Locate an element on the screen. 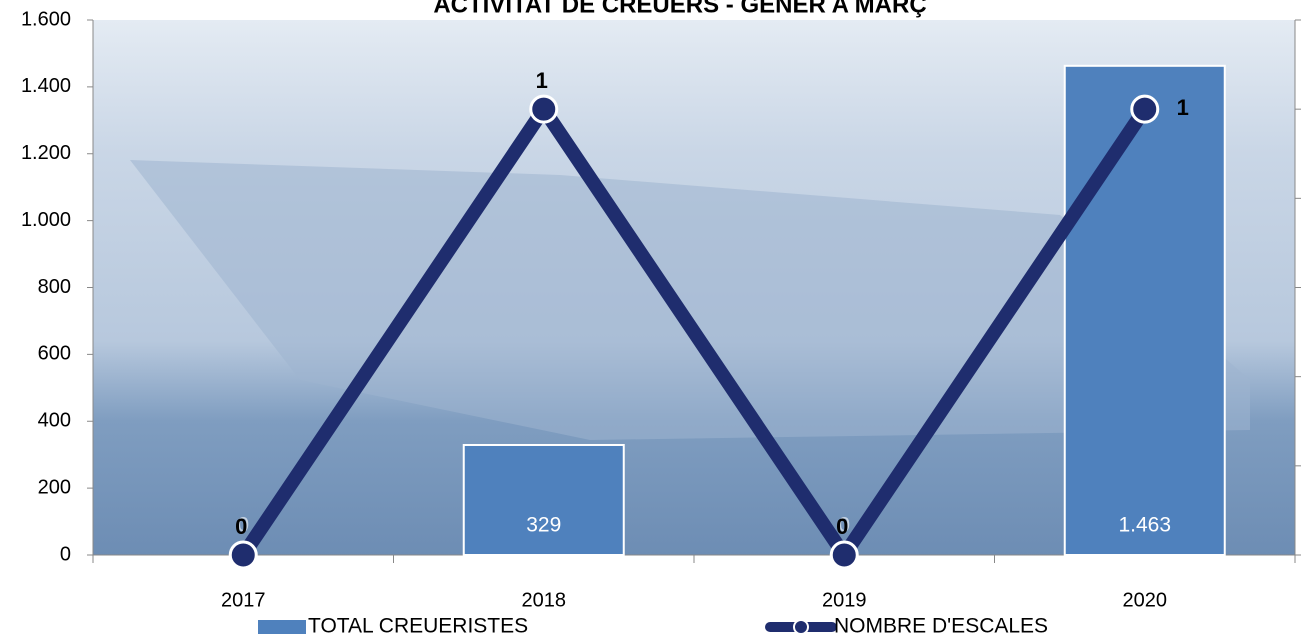  legend-label: NOMBRE D'ESCALES is located at coordinates (941, 626).